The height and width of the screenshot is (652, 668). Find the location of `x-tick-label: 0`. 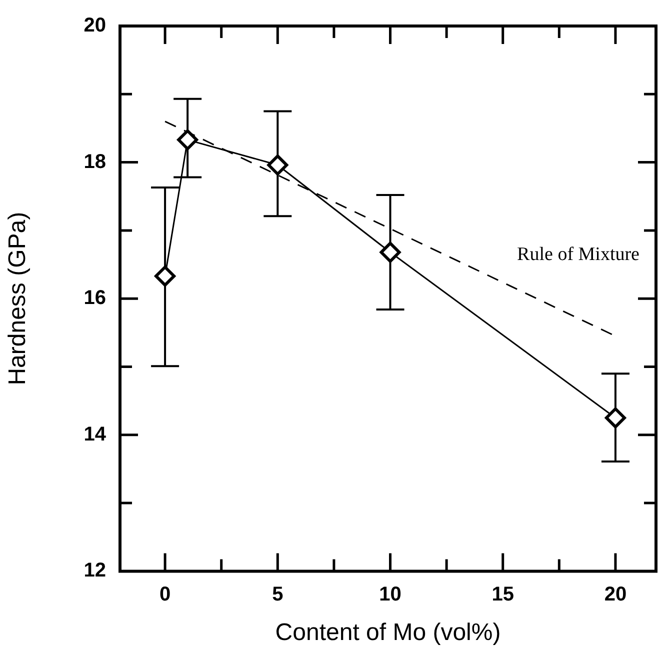

x-tick-label: 0 is located at coordinates (165, 595).